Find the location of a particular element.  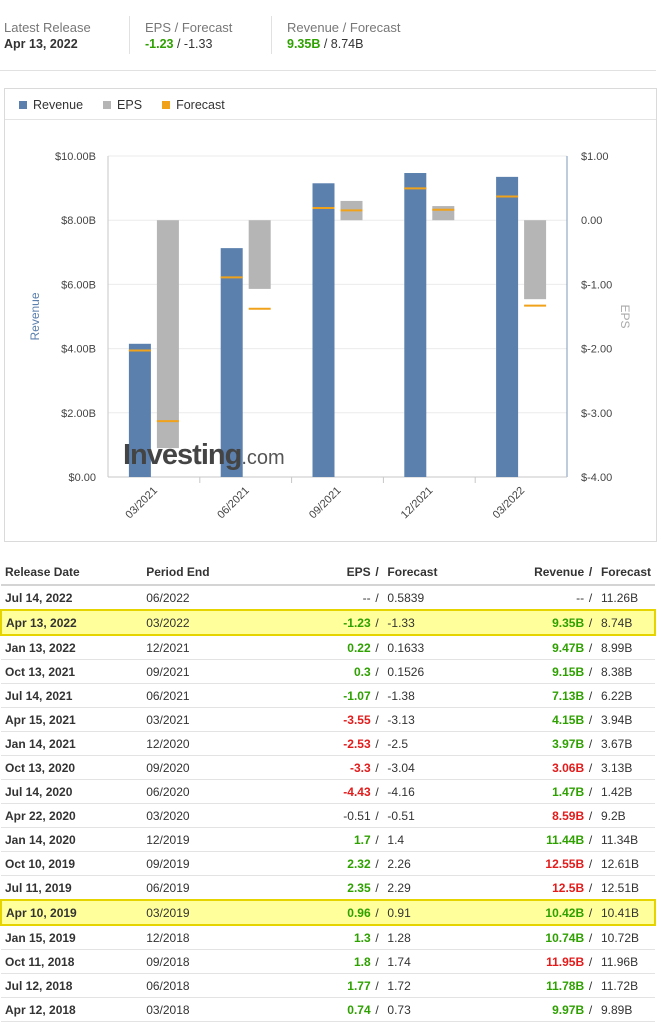

eps-actual-cell-value: 2.32 is located at coordinates (359, 863).